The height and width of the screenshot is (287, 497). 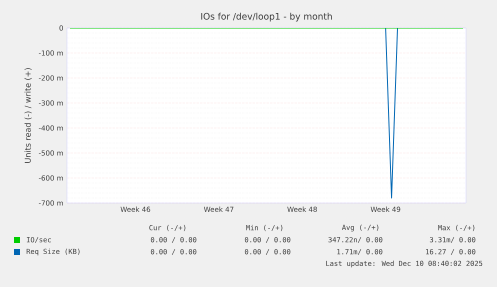 I want to click on chart-title: IOs for /dev/loop1 - by month, so click(x=266, y=17).